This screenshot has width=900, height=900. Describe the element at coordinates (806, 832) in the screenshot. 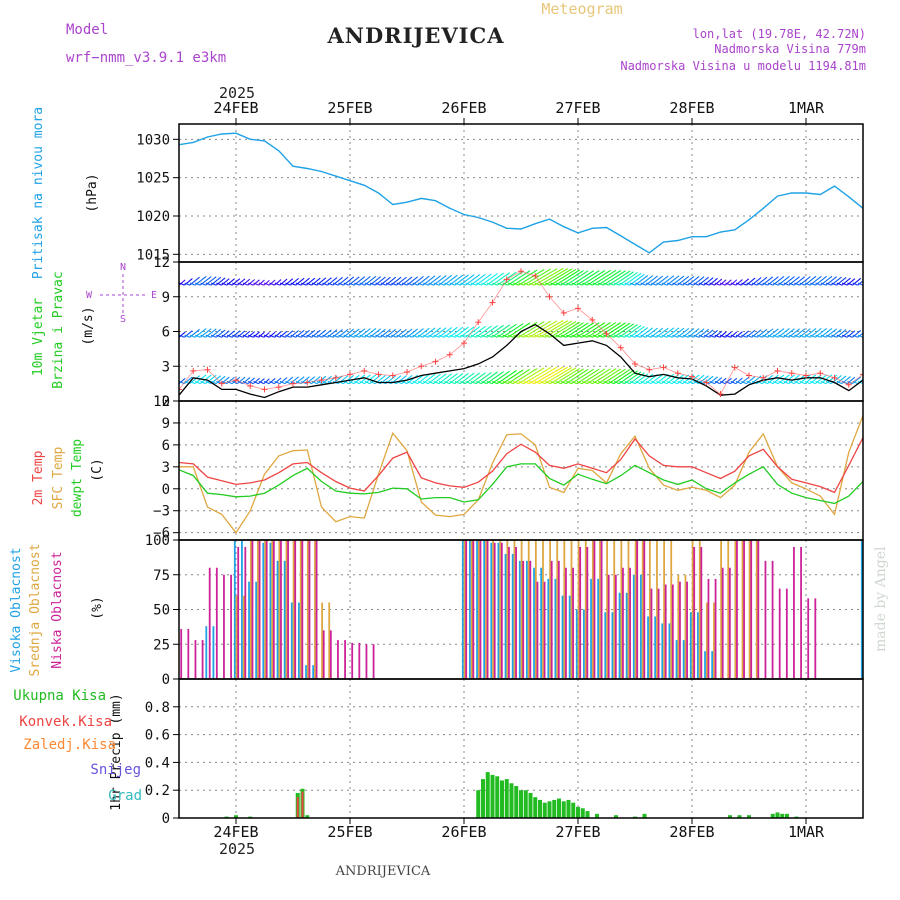

I see `bottom-day-label: 1MAR` at that location.